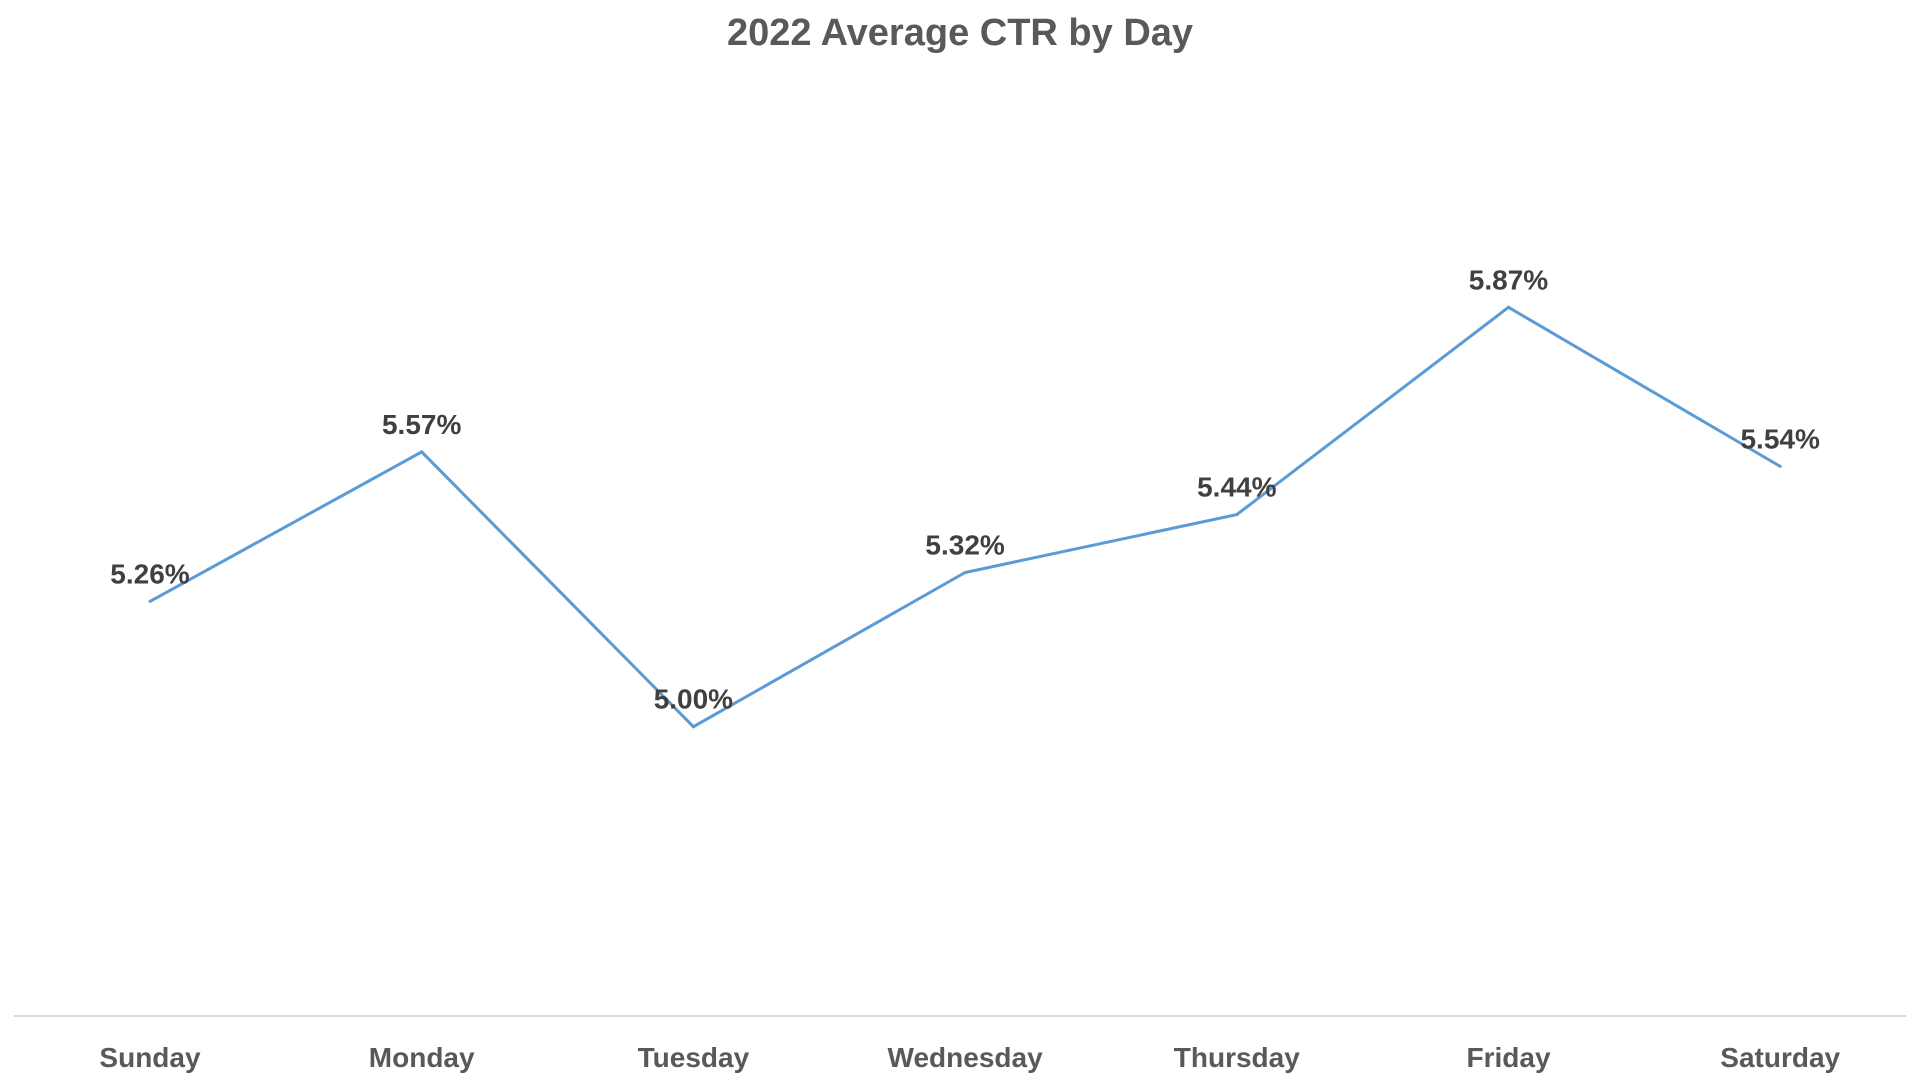 Image resolution: width=1920 pixels, height=1080 pixels. Describe the element at coordinates (1780, 1057) in the screenshot. I see `x-tick-label-saturday: Saturday` at that location.